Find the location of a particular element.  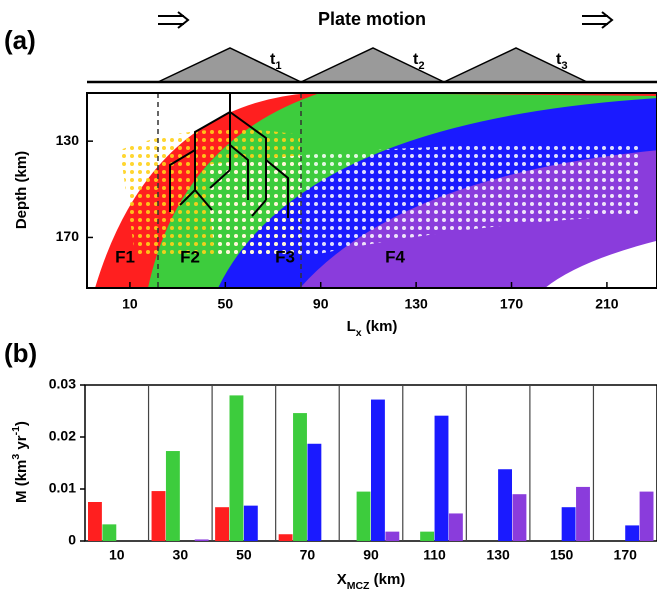

y-axis-label: M (km3 yr-1) is located at coordinates (20, 462).